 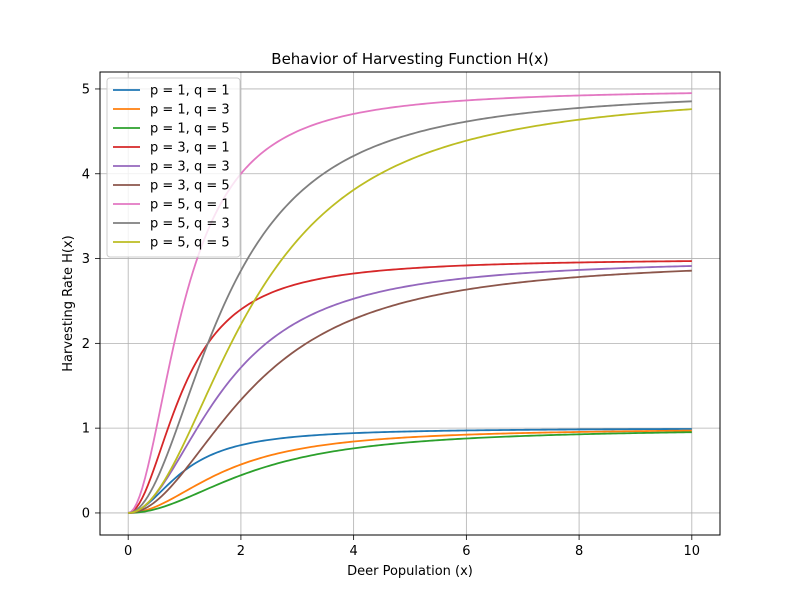 I want to click on legend-entry: p = 5, q = 5, so click(x=190, y=243).